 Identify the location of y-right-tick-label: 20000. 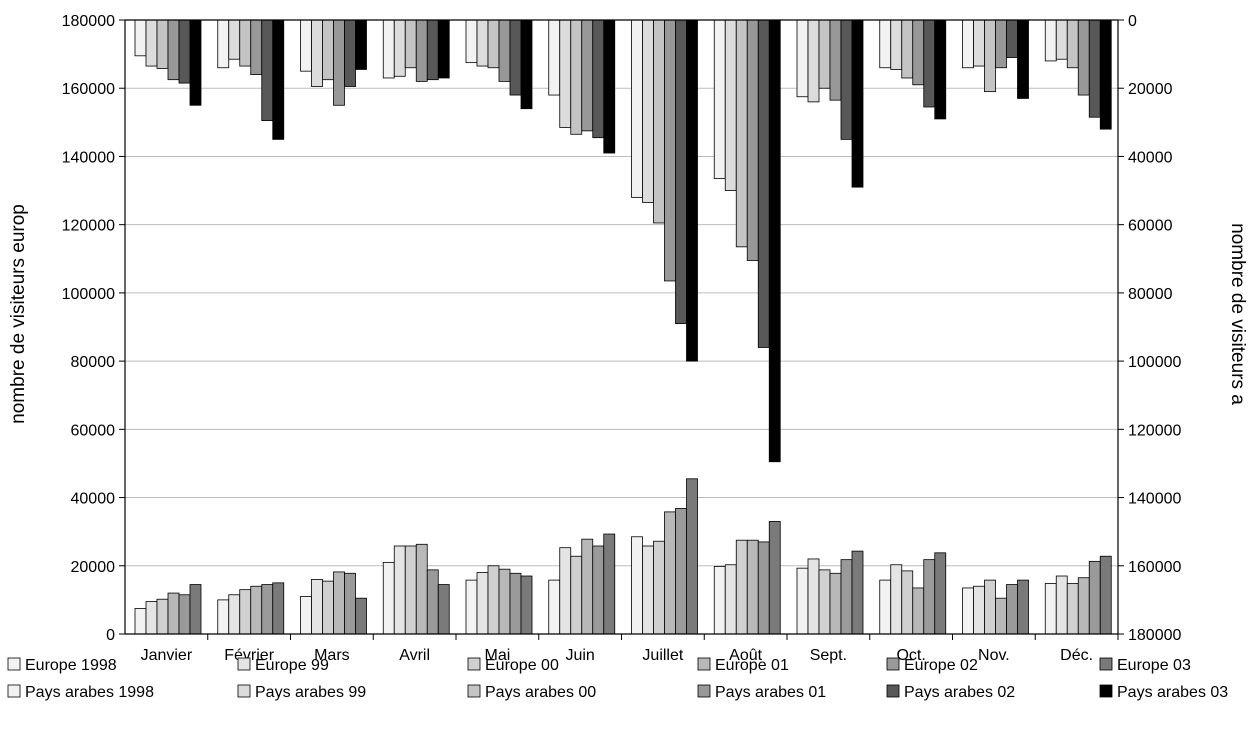
(1150, 89).